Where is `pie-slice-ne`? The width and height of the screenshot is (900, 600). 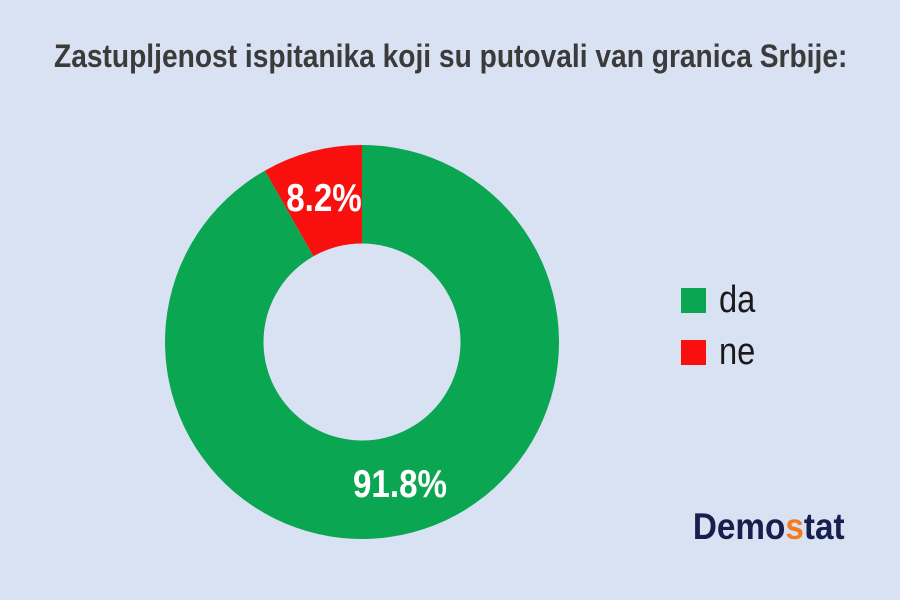
pie-slice-ne is located at coordinates (313, 201).